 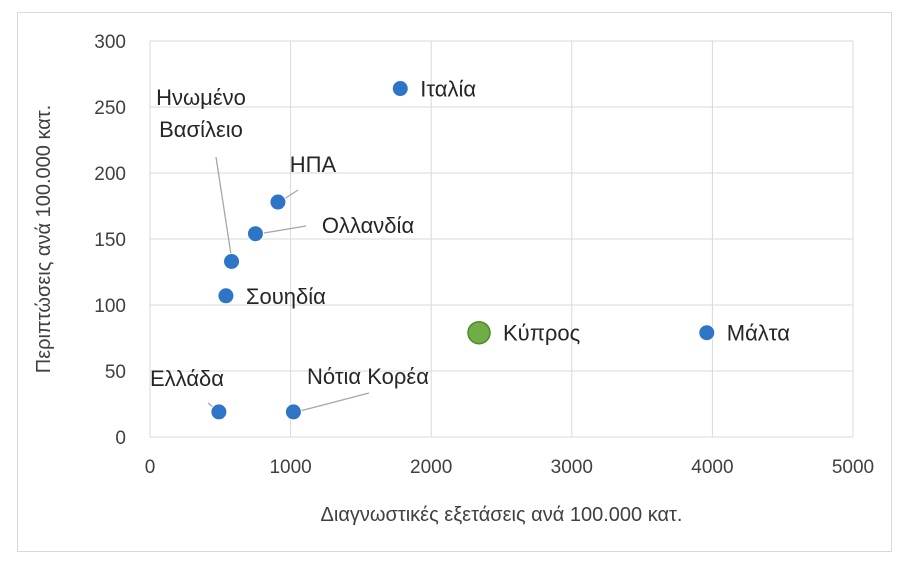 What do you see at coordinates (201, 113) in the screenshot?
I see `data-label: Ηνωμένο Βασίλειο` at bounding box center [201, 113].